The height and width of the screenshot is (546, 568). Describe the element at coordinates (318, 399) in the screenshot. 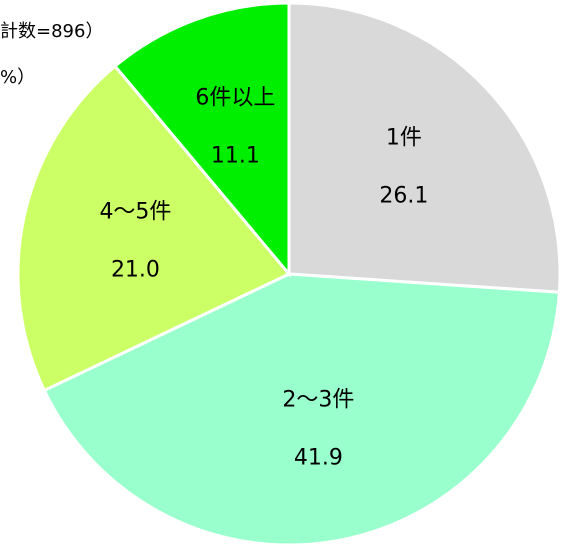

I see `slice-label: 2〜3件` at that location.